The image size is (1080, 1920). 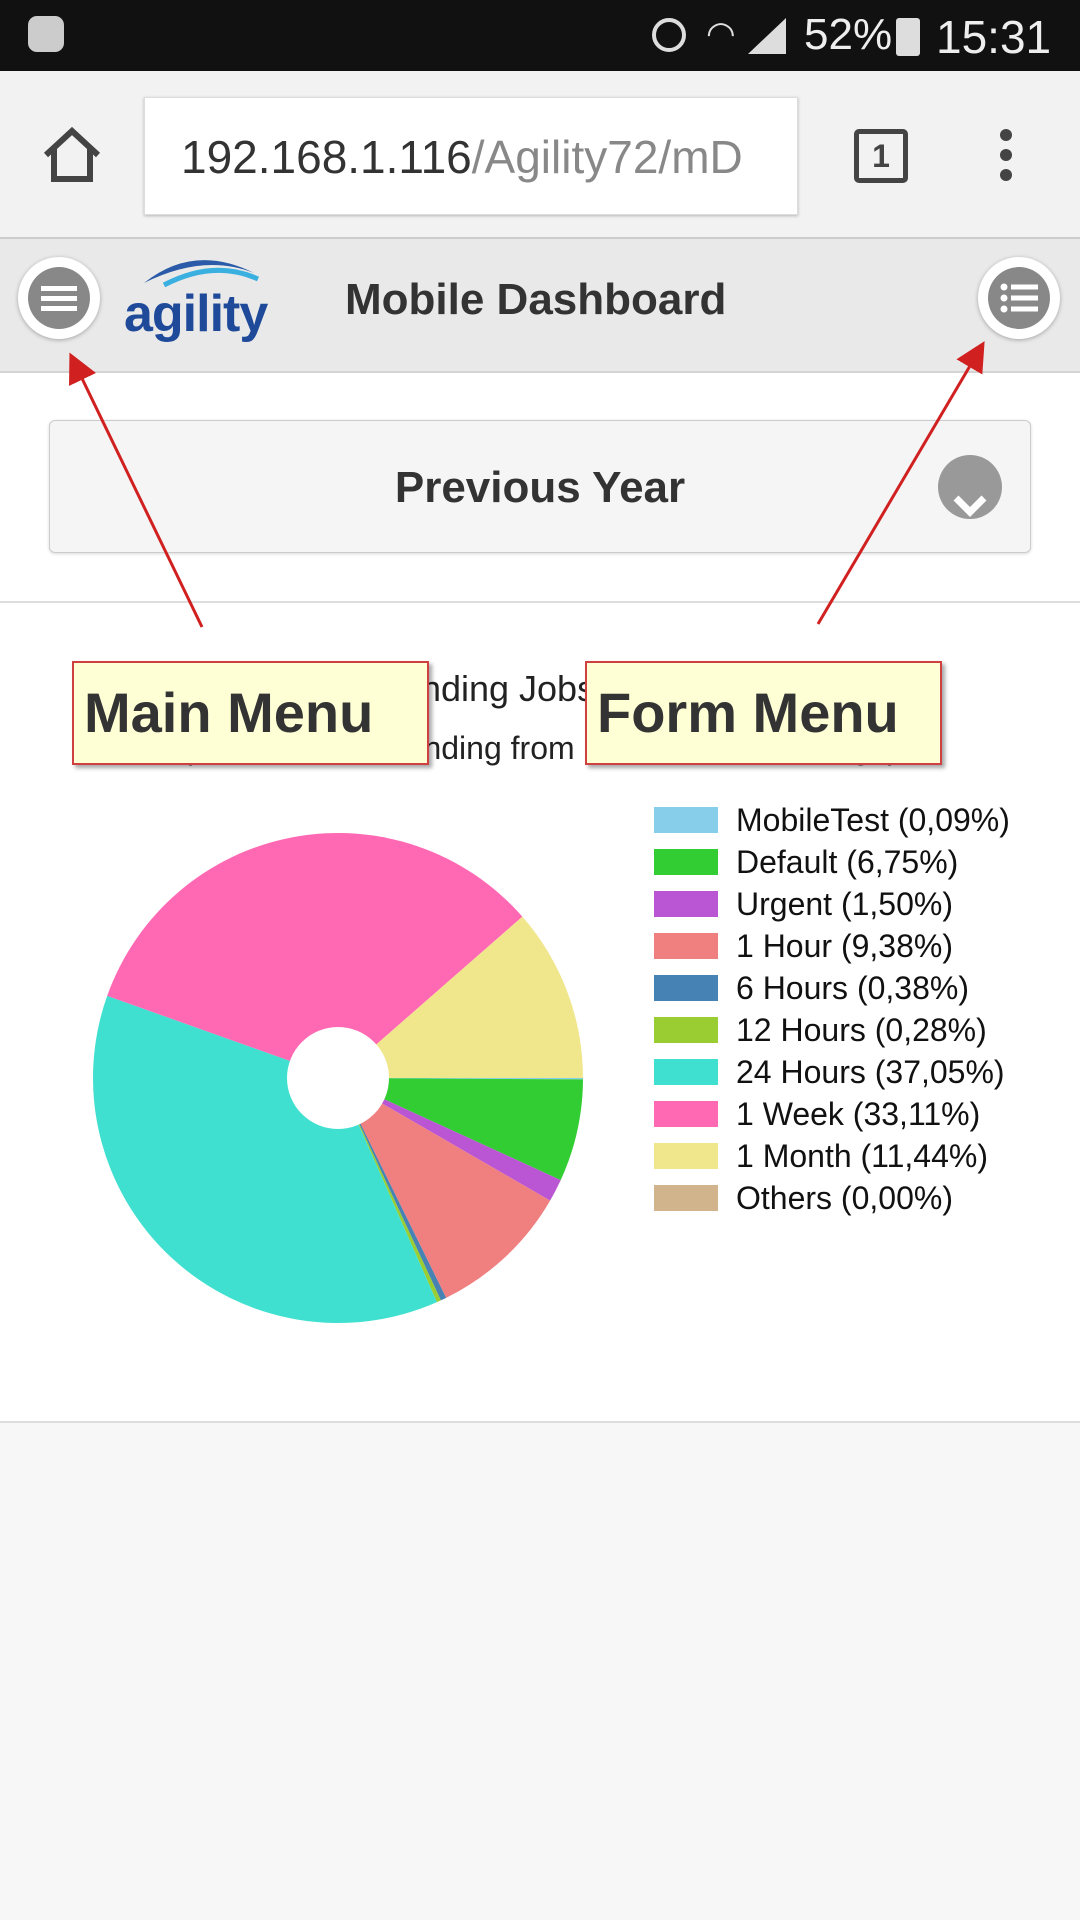 What do you see at coordinates (844, 945) in the screenshot?
I see `legend-label: 1 Hour (9,38%)` at bounding box center [844, 945].